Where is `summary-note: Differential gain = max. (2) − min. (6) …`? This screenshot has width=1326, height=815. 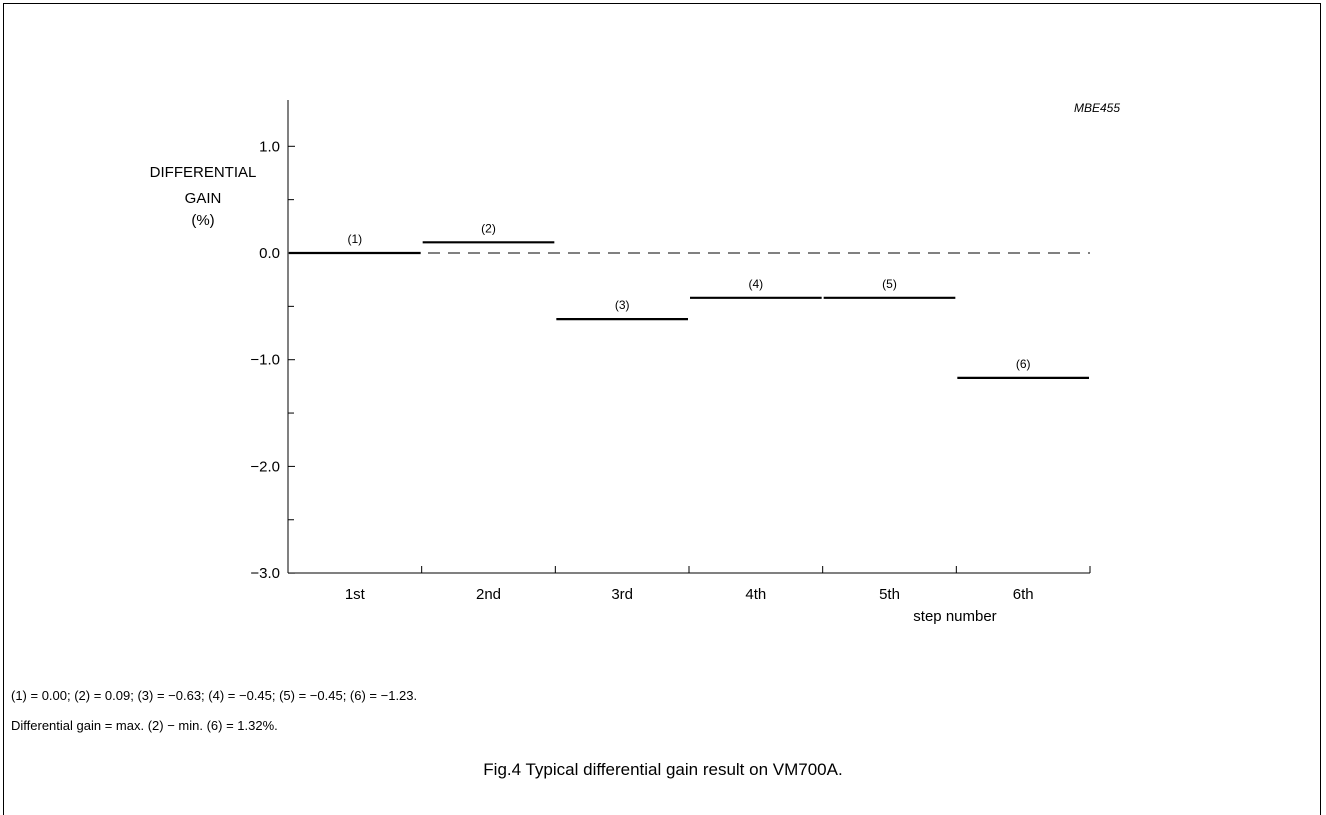 summary-note: Differential gain = max. (2) − min. (6) … is located at coordinates (144, 725).